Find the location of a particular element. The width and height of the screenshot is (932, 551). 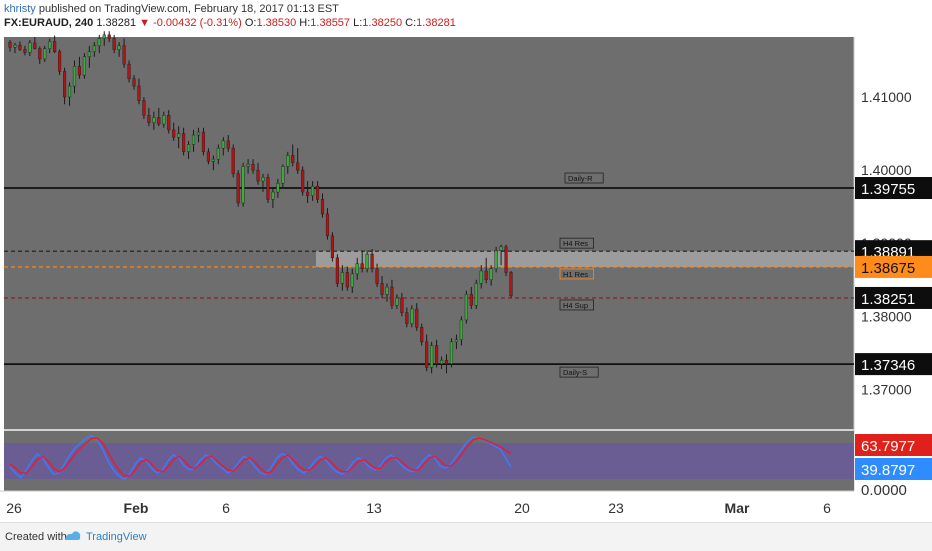

x-tick-label: 6 is located at coordinates (226, 508).